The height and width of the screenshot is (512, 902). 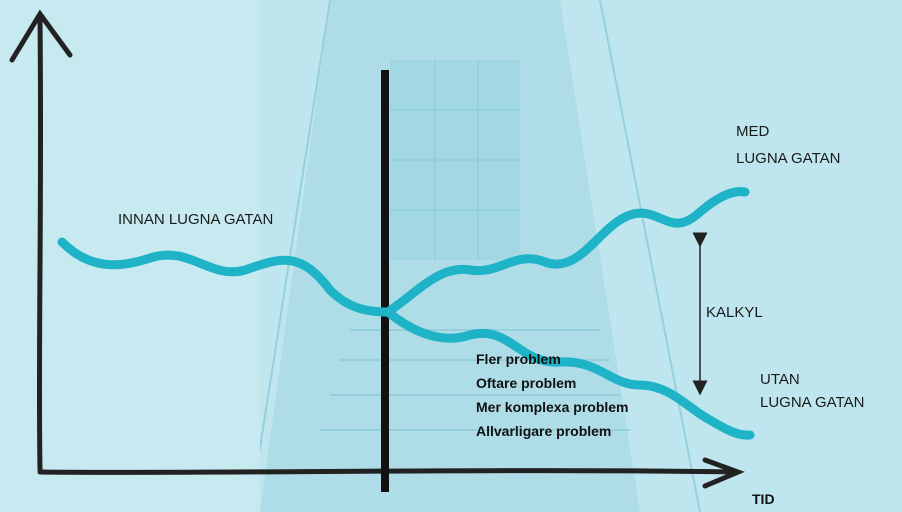 What do you see at coordinates (788, 158) in the screenshot?
I see `label-with: LUGNA GATAN` at bounding box center [788, 158].